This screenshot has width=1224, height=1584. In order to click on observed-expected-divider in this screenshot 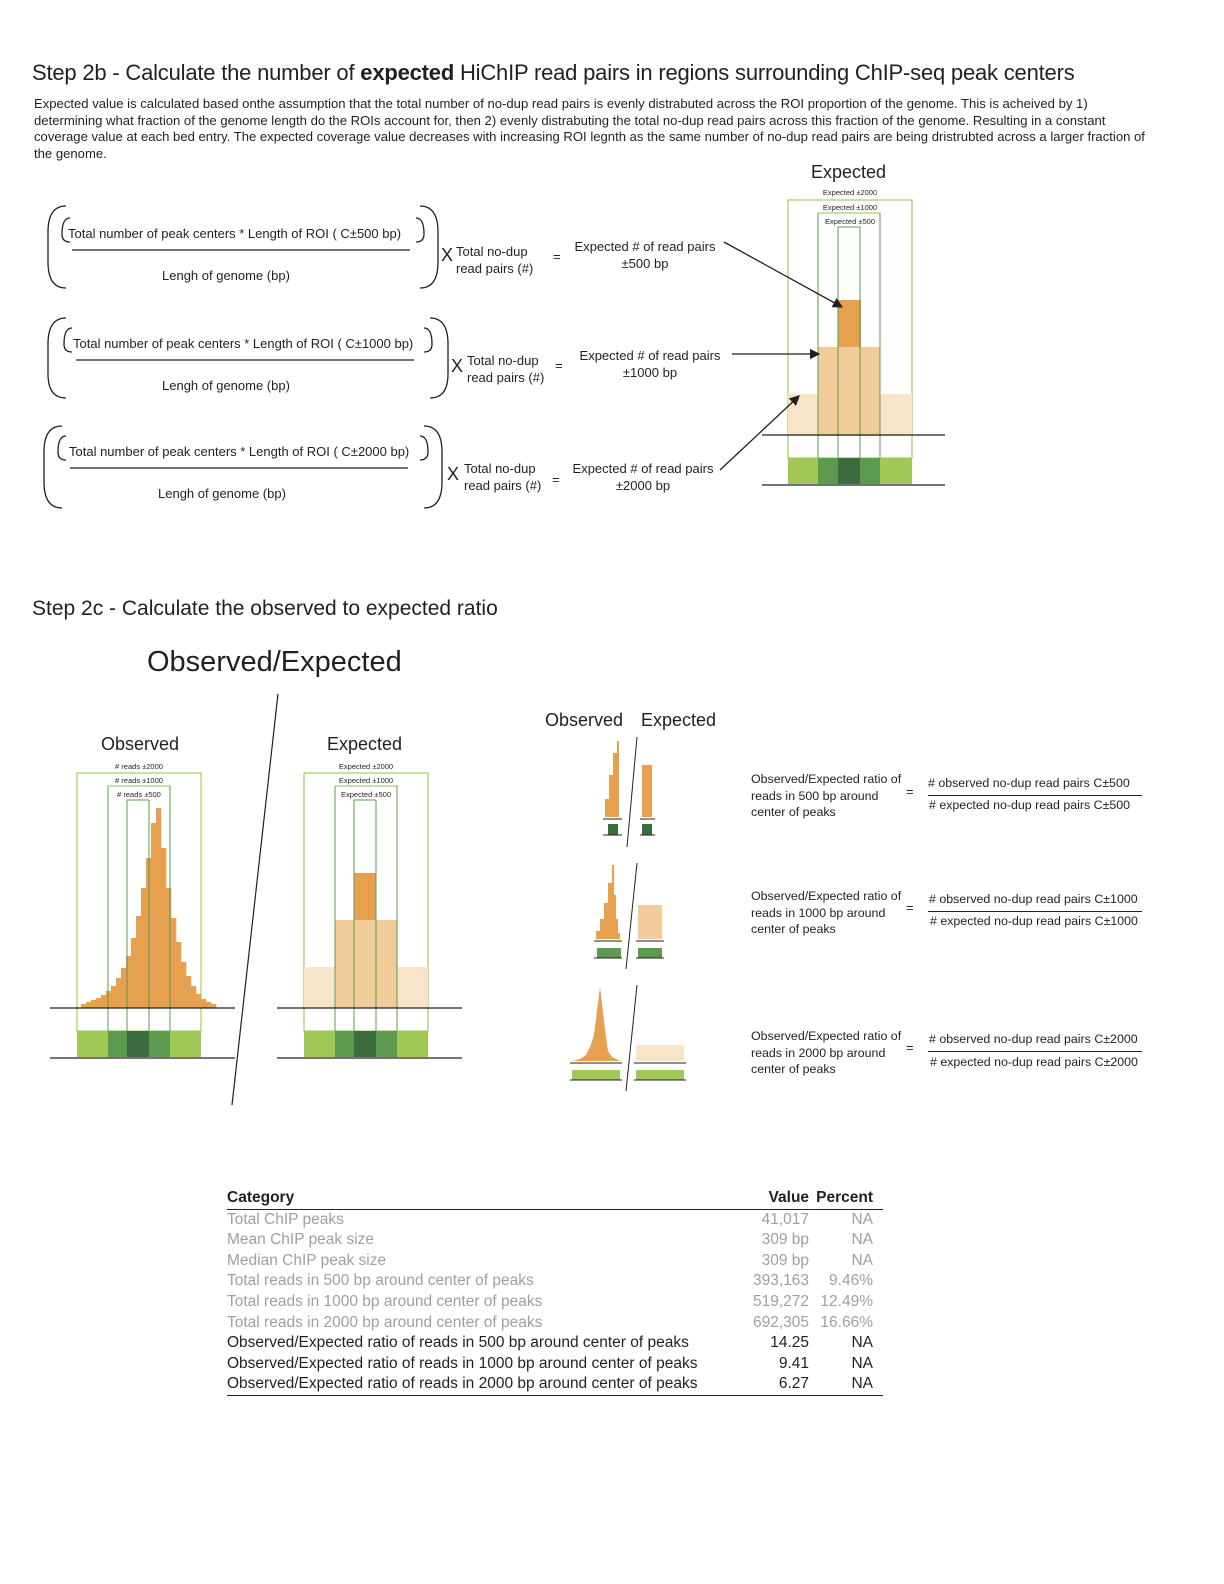, I will do `click(255, 899)`.